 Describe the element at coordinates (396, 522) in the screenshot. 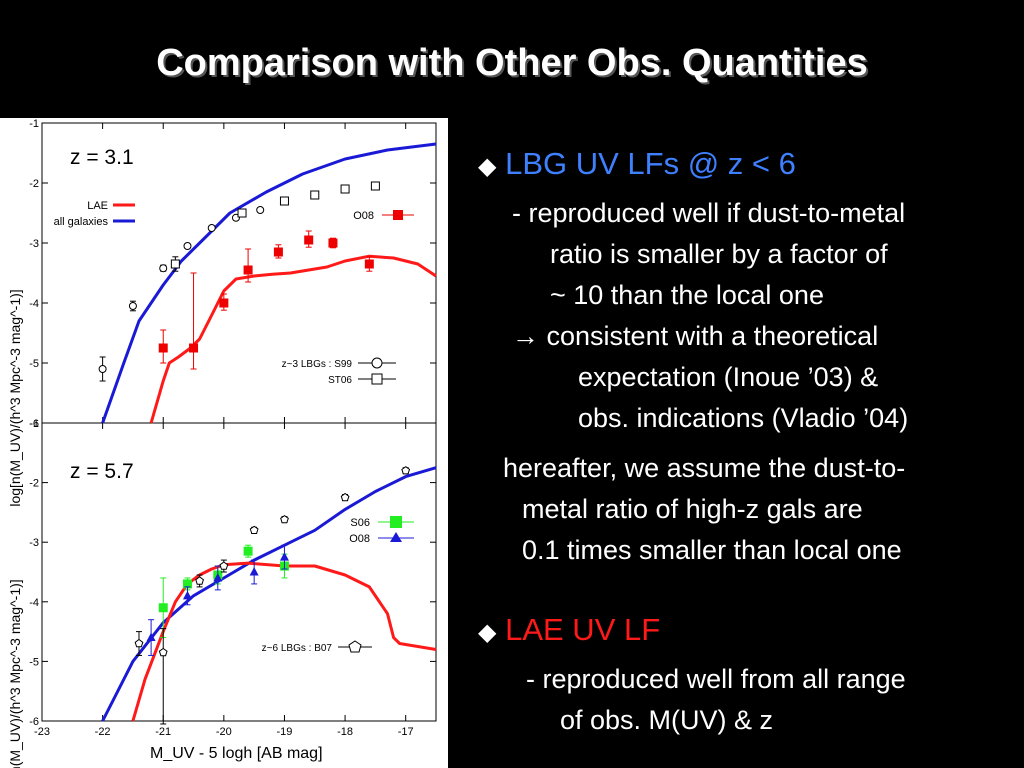

I see `legend-s06-marker` at that location.